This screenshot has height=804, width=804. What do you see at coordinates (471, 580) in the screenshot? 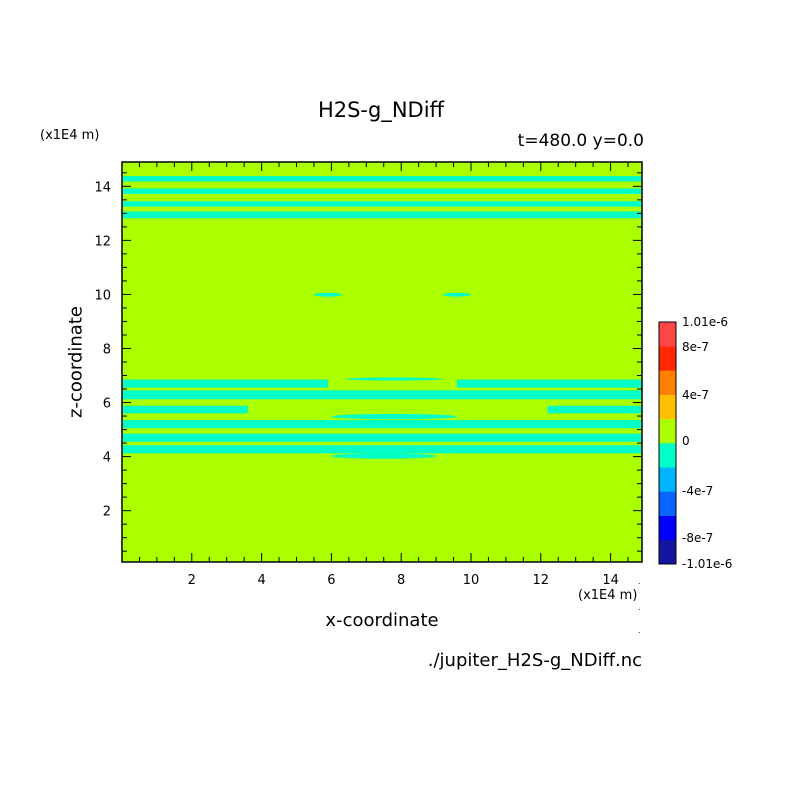
I see `x-tick-label: 10` at bounding box center [471, 580].